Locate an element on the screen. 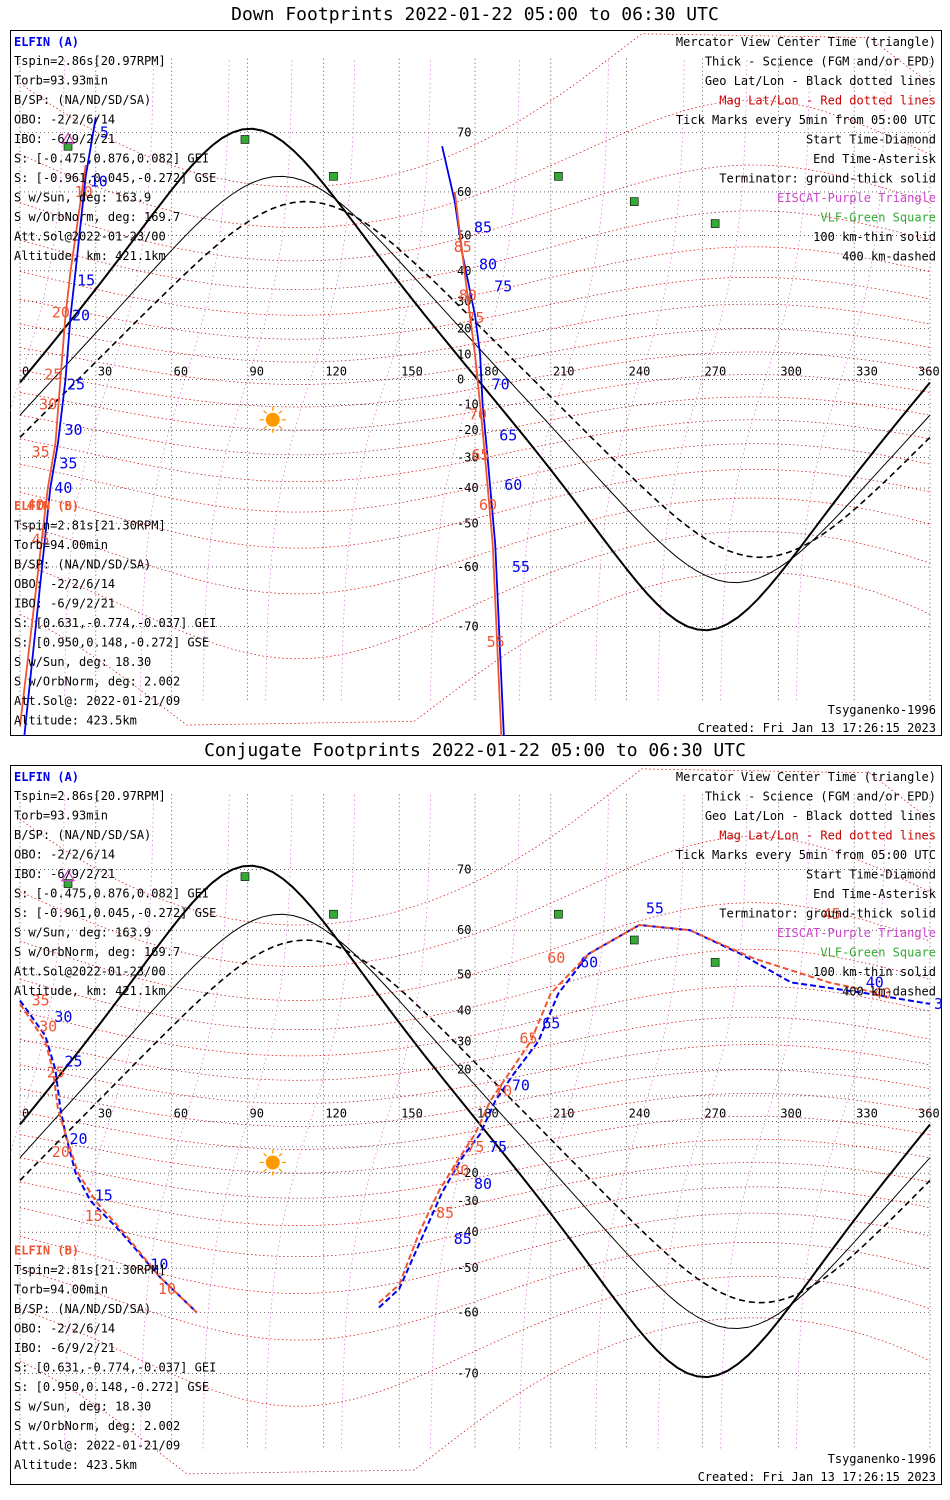 The width and height of the screenshot is (950, 1500). x-tick-label: 0 is located at coordinates (25, 371).